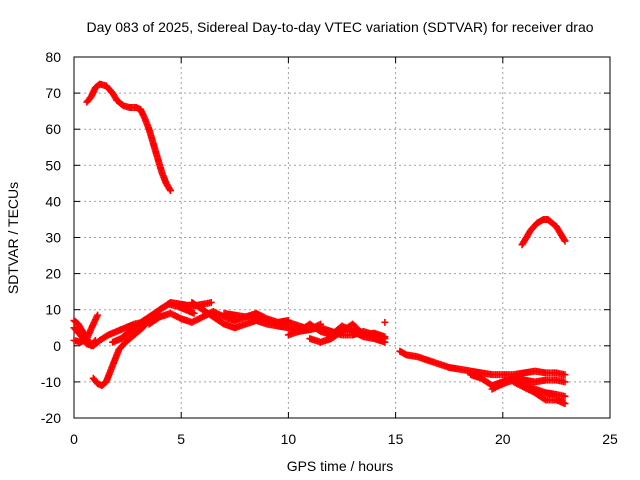 The height and width of the screenshot is (480, 640). I want to click on x-tick-label: 20, so click(503, 439).